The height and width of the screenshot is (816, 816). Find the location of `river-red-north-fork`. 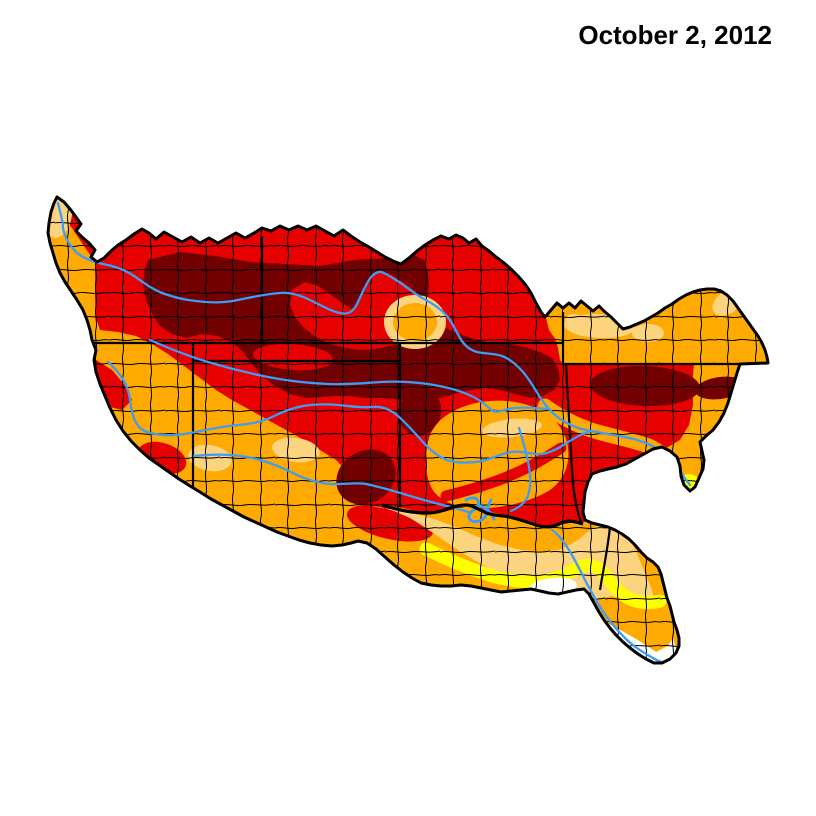

river-red-north-fork is located at coordinates (331, 483).